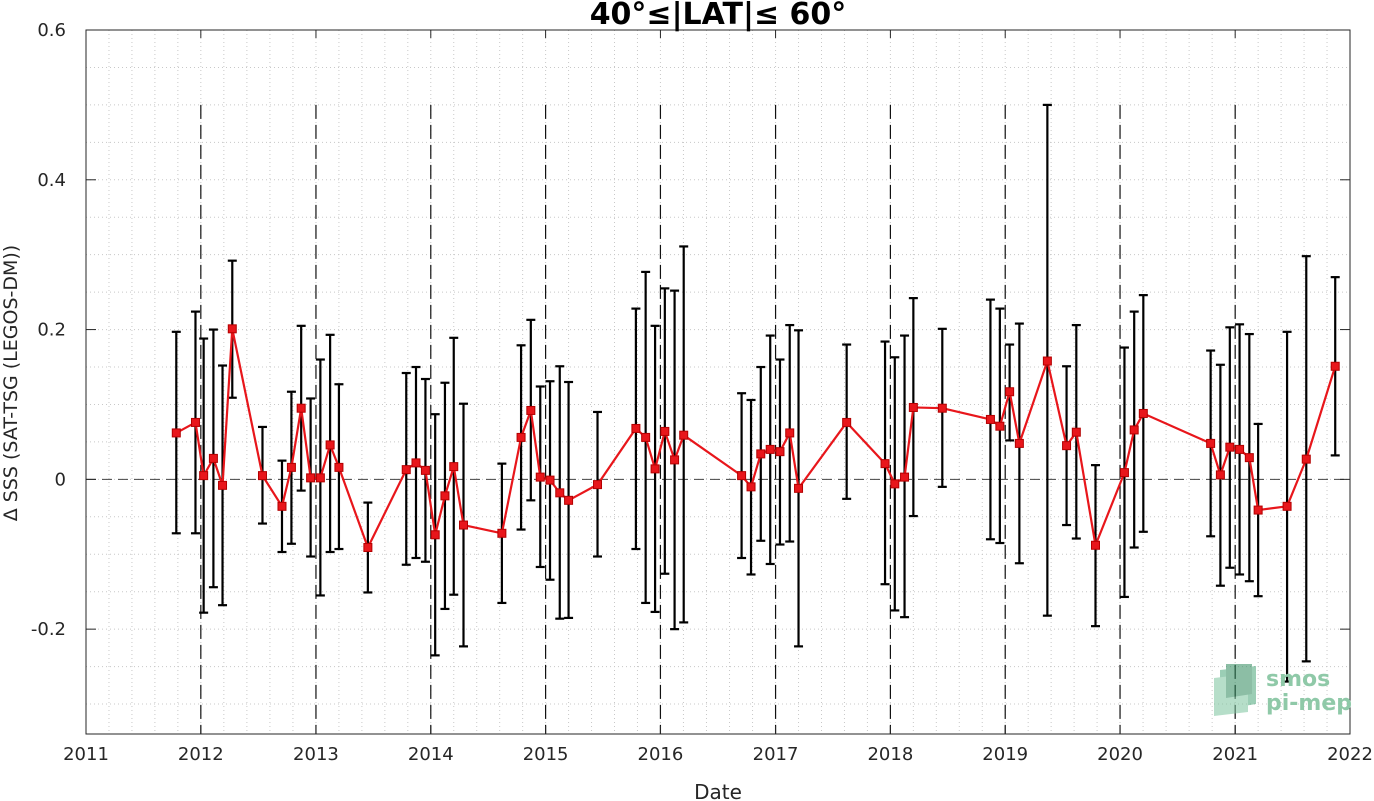 This screenshot has height=801, width=1374. What do you see at coordinates (1309, 703) in the screenshot?
I see `logo-text-pimep: pi-mep` at bounding box center [1309, 703].